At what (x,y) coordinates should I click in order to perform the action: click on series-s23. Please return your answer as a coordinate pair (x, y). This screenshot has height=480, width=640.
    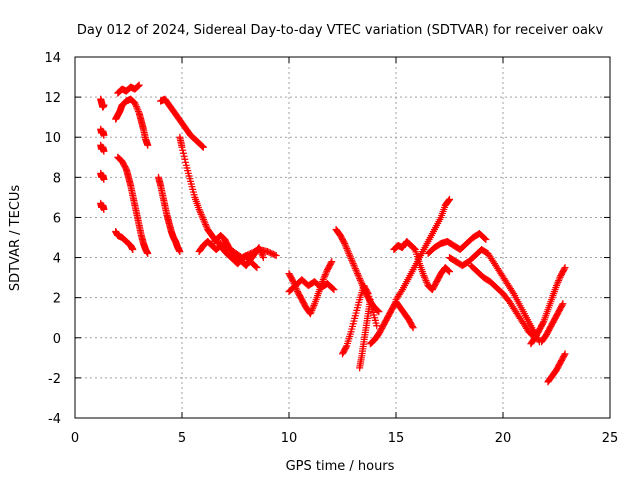
    Looking at the image, I should click on (457, 243).